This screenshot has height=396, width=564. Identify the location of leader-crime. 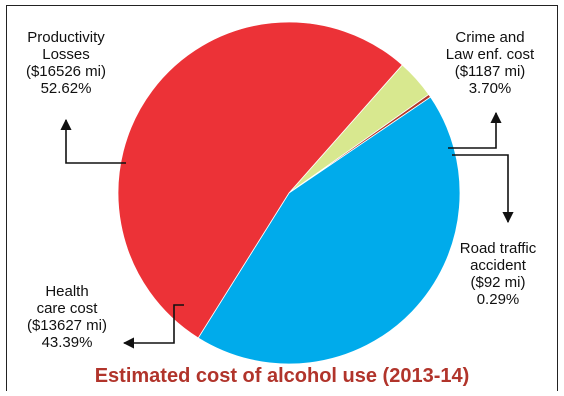
(475, 130).